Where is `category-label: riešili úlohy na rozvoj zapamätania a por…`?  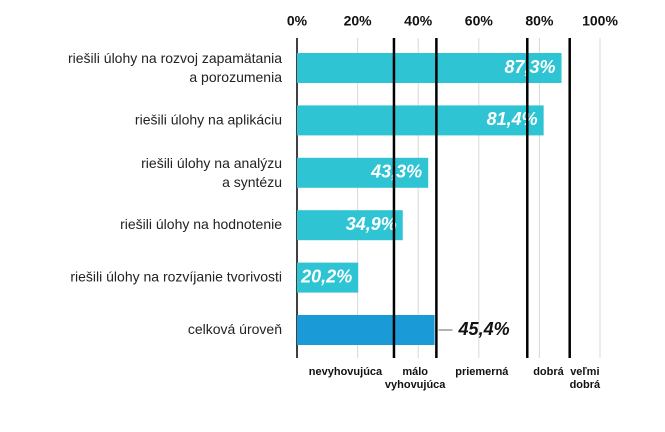
category-label: riešili úlohy na rozvoj zapamätania a por… is located at coordinates (175, 67).